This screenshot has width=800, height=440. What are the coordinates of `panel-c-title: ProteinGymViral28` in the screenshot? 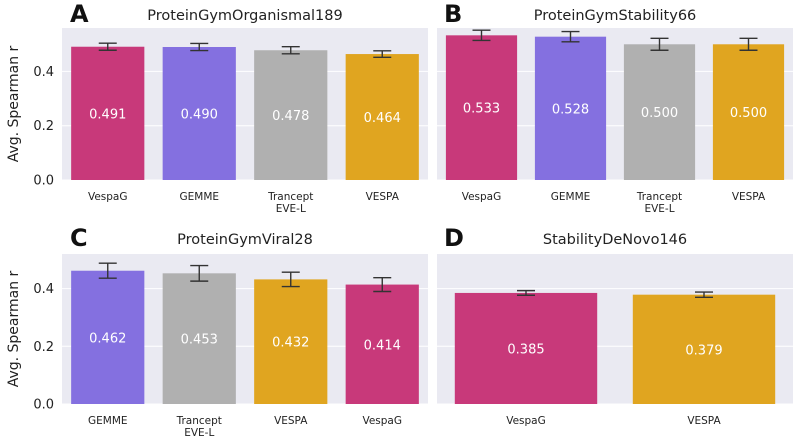 It's located at (245, 240).